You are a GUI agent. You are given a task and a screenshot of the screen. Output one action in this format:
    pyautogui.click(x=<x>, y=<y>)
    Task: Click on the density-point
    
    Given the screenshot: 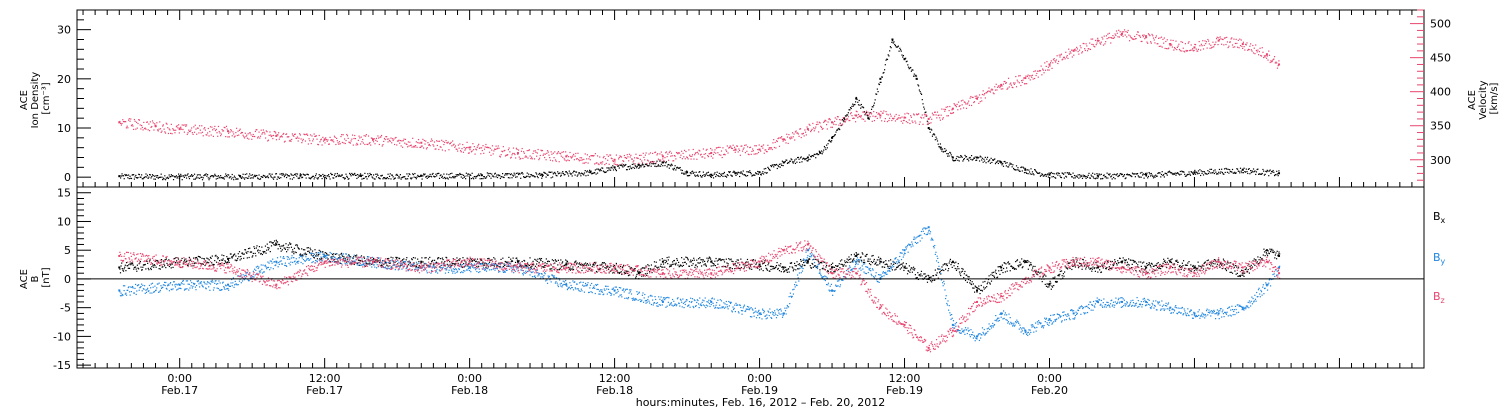 What is the action you would take?
    pyautogui.click(x=1049, y=174)
    